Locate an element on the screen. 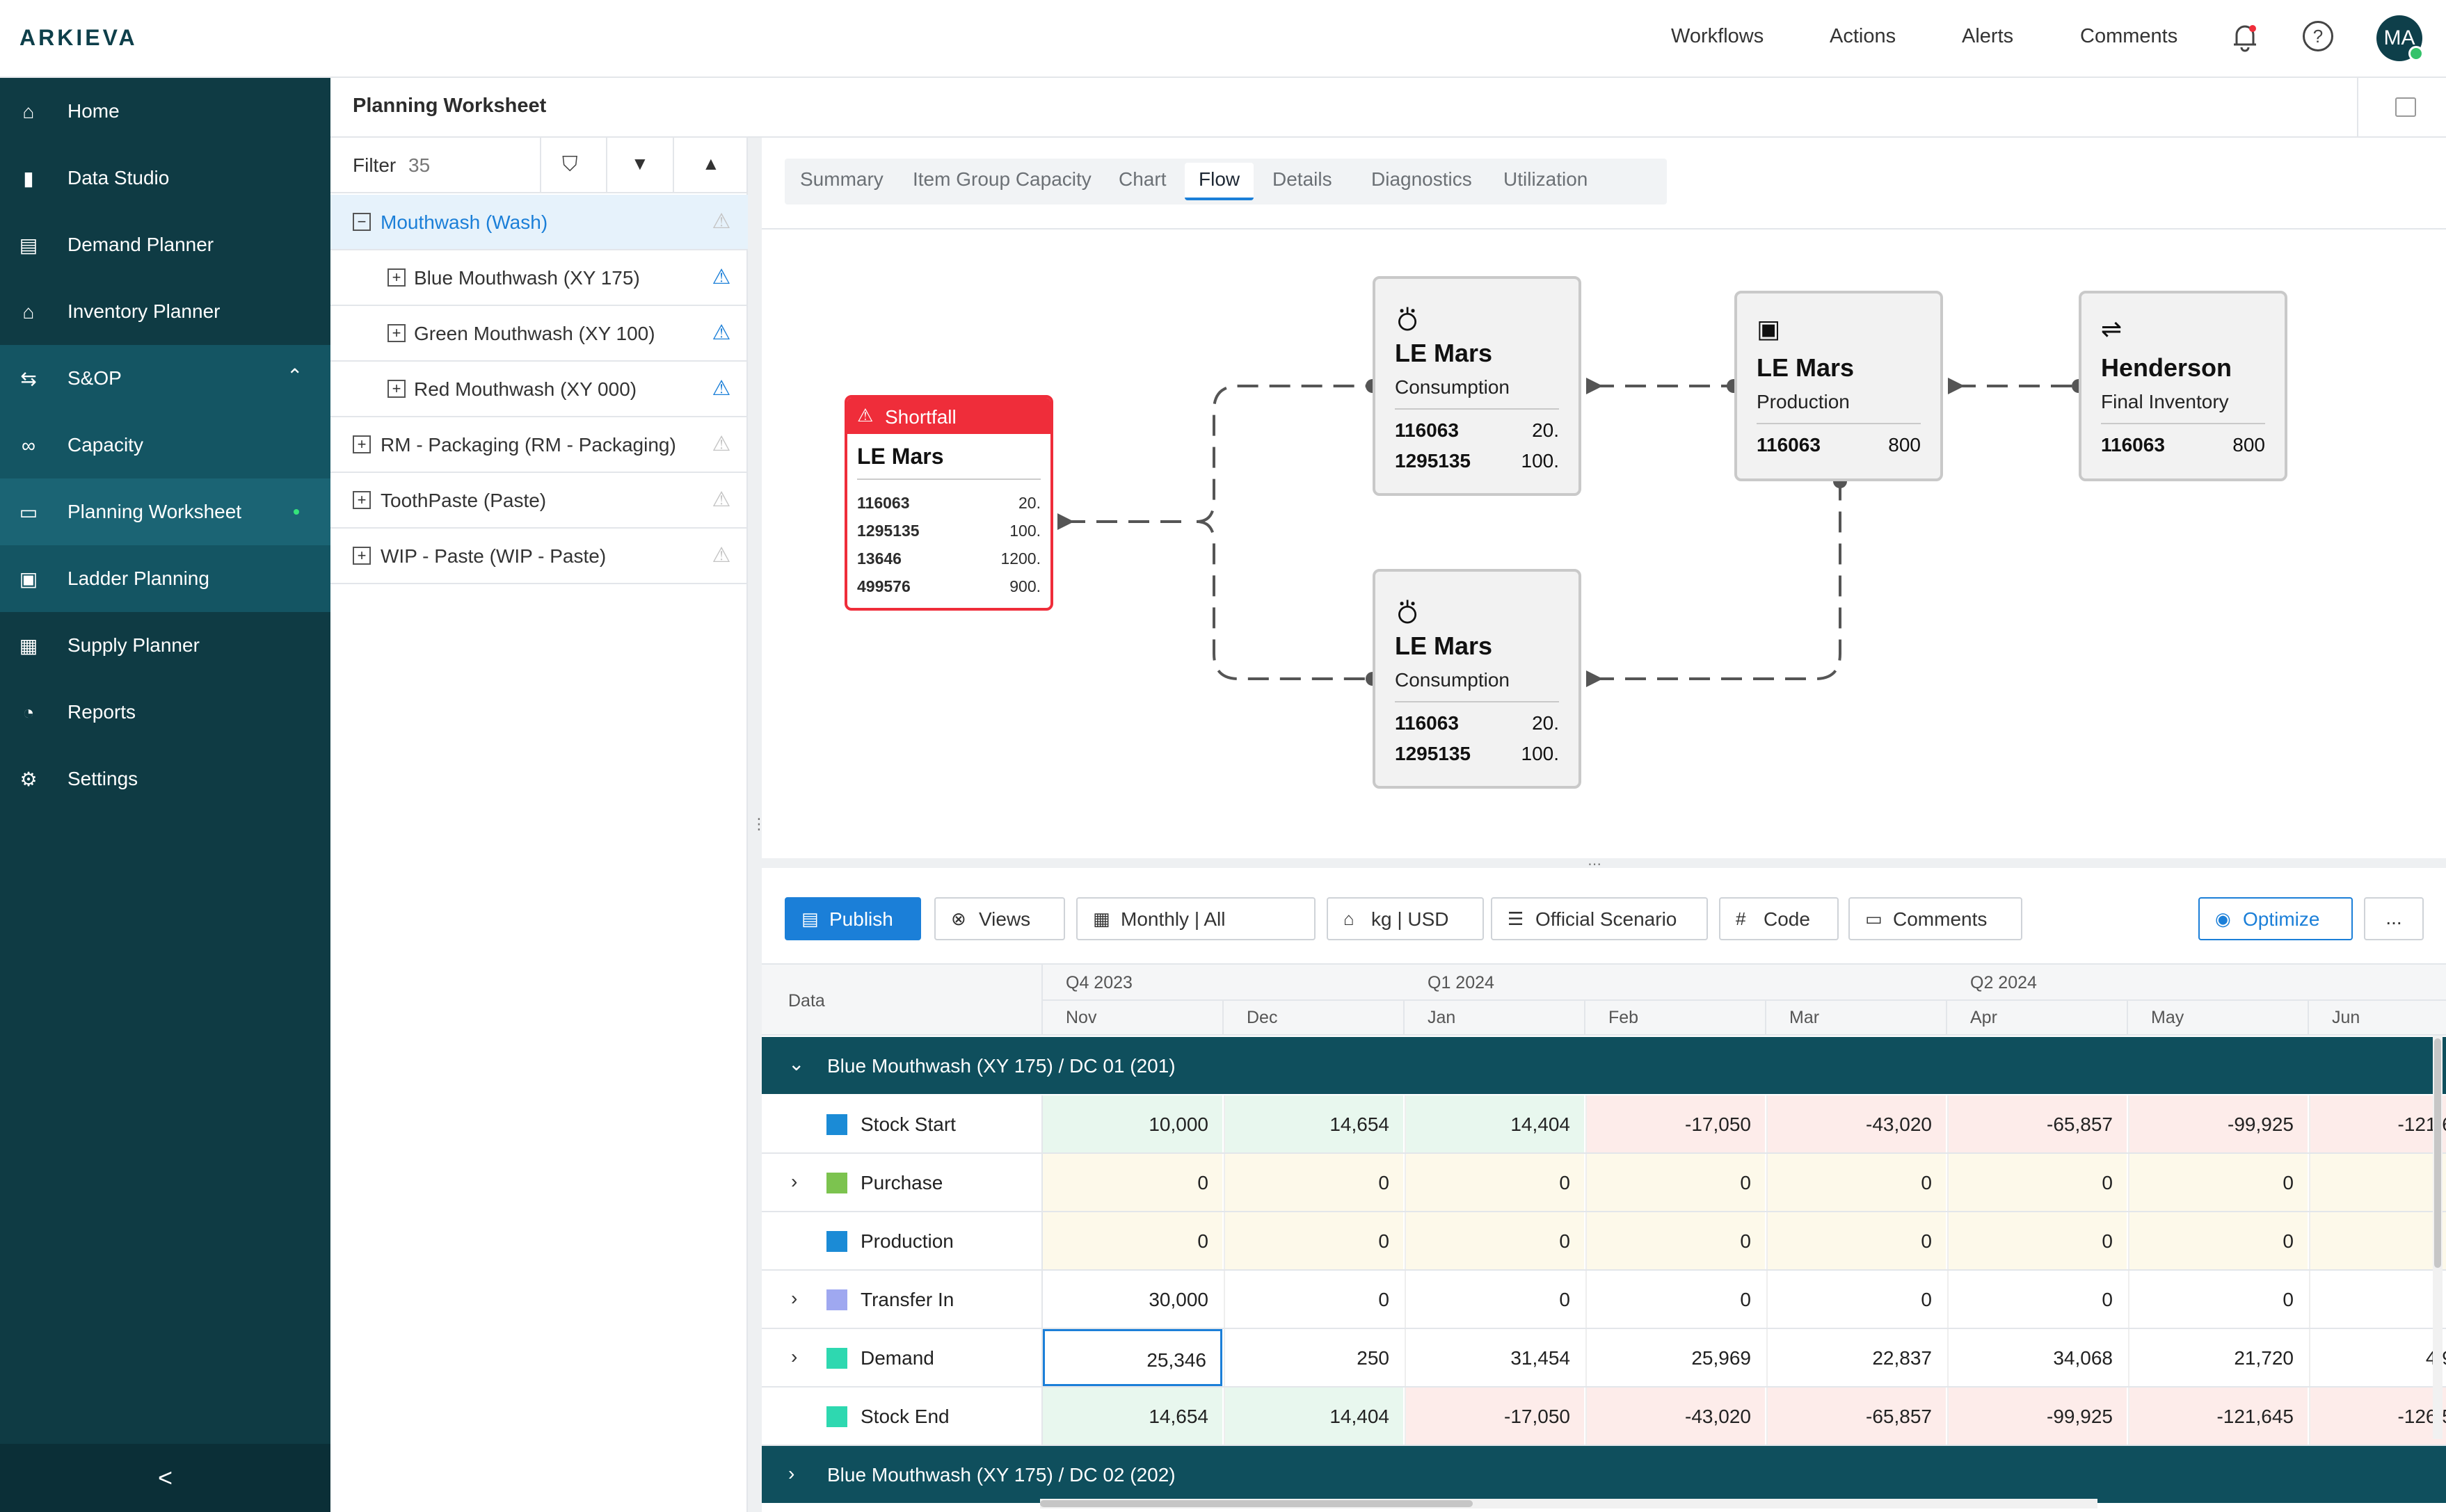  tab-chart: Chart is located at coordinates (1143, 179).